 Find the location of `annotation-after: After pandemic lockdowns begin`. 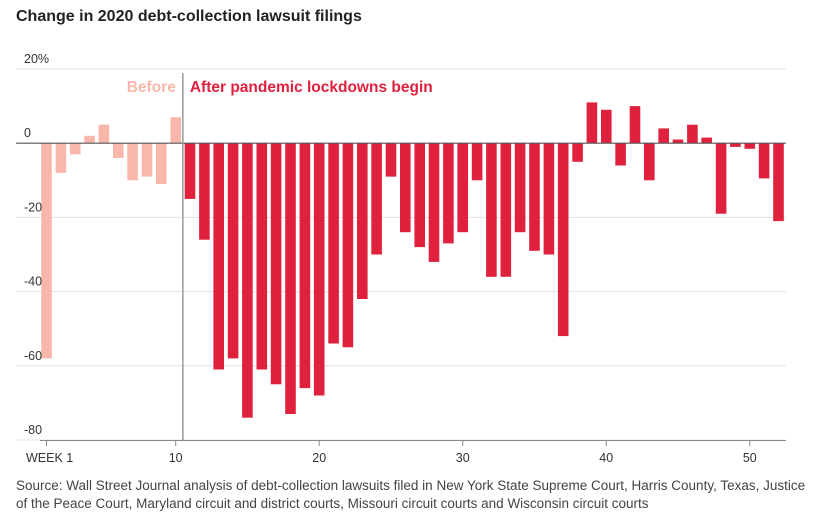

annotation-after: After pandemic lockdowns begin is located at coordinates (311, 87).